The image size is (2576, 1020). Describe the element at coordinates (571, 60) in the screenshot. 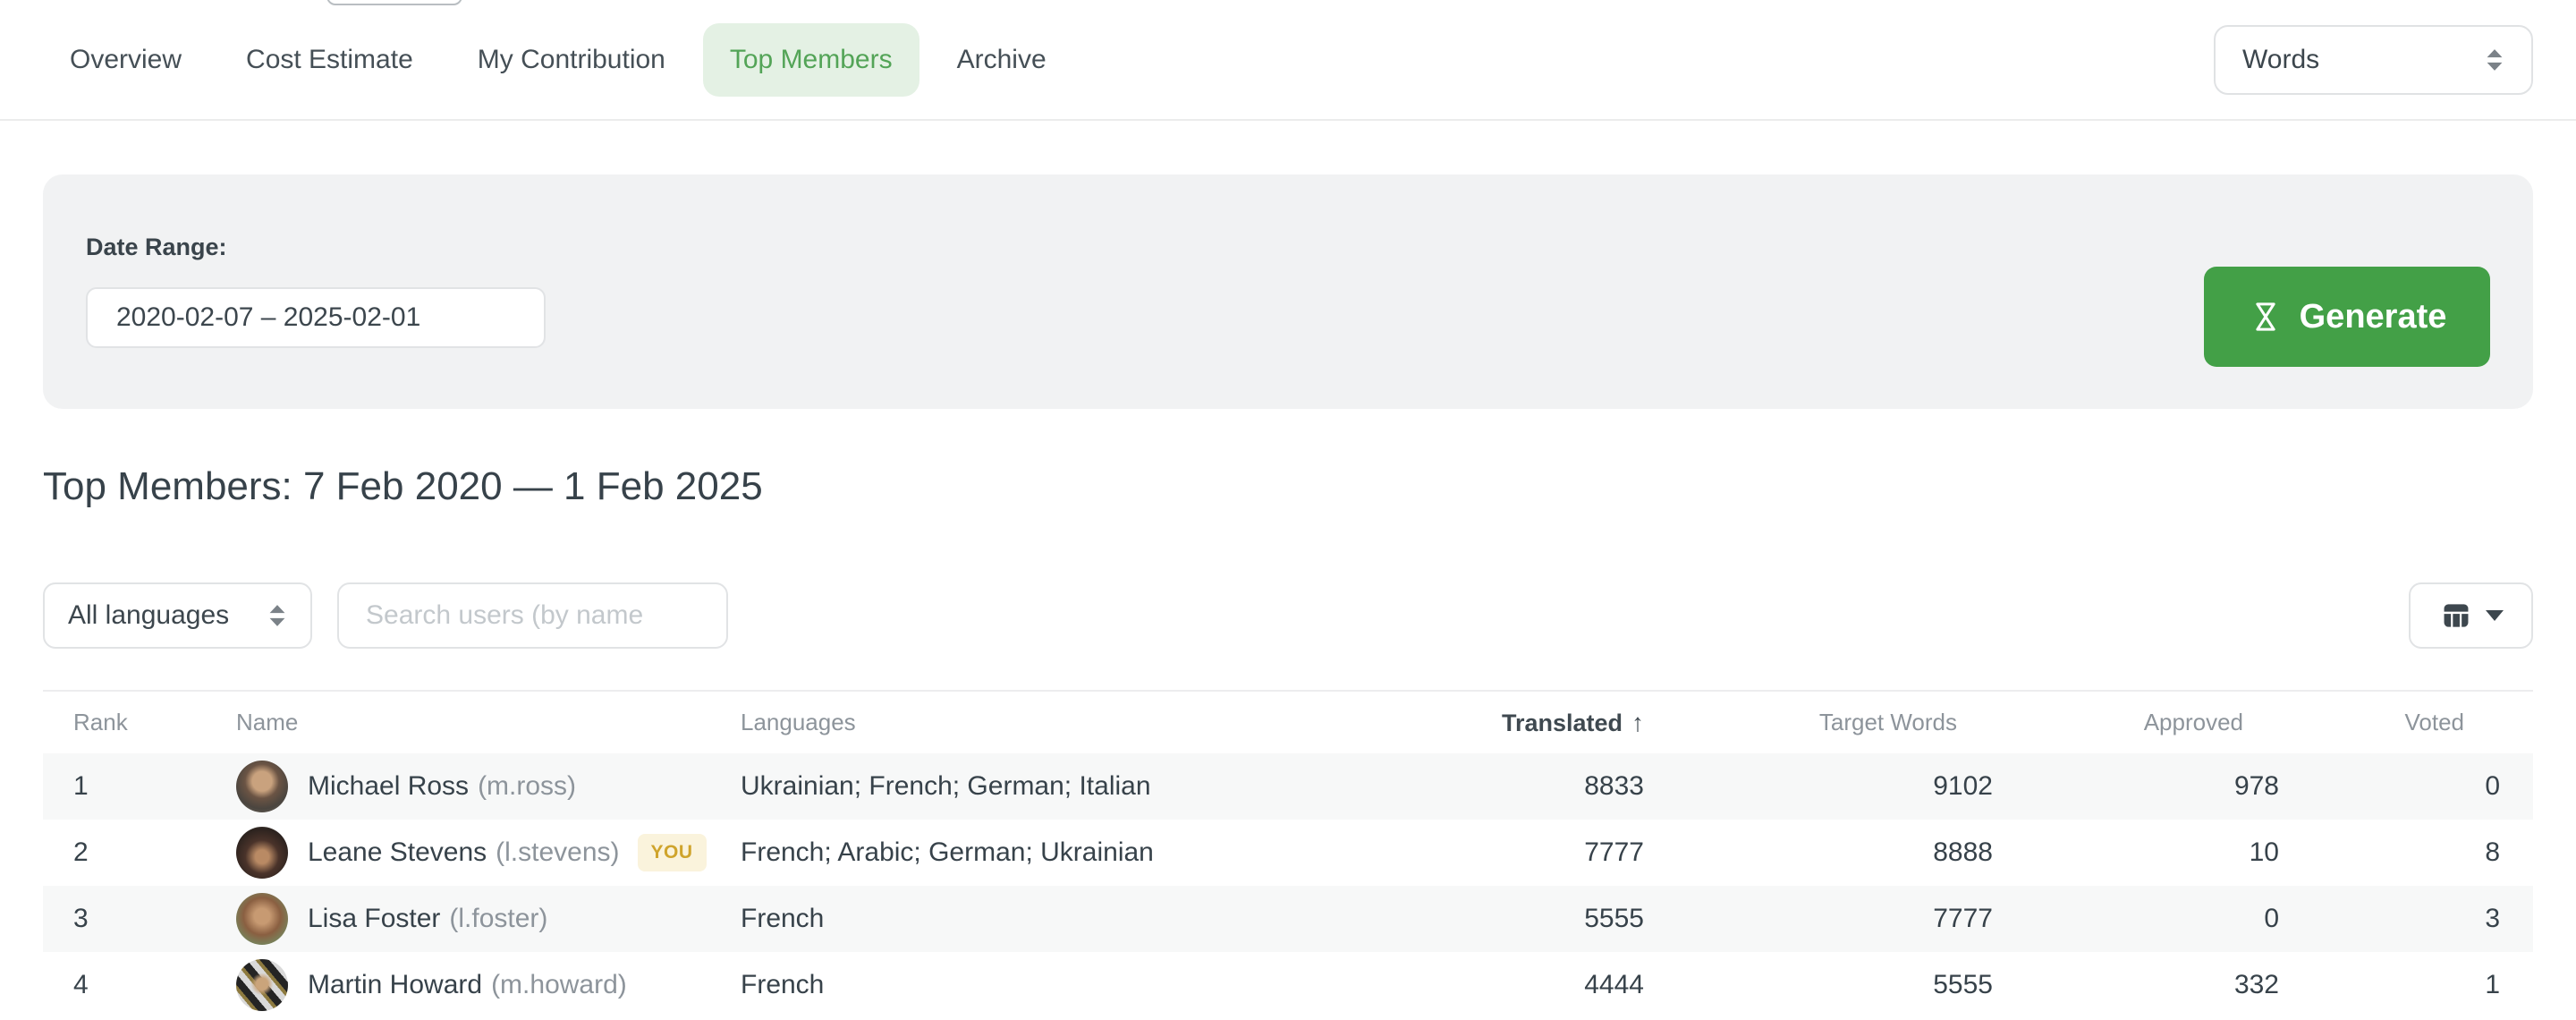

I see `tab-my-contribution: My Contribution` at that location.